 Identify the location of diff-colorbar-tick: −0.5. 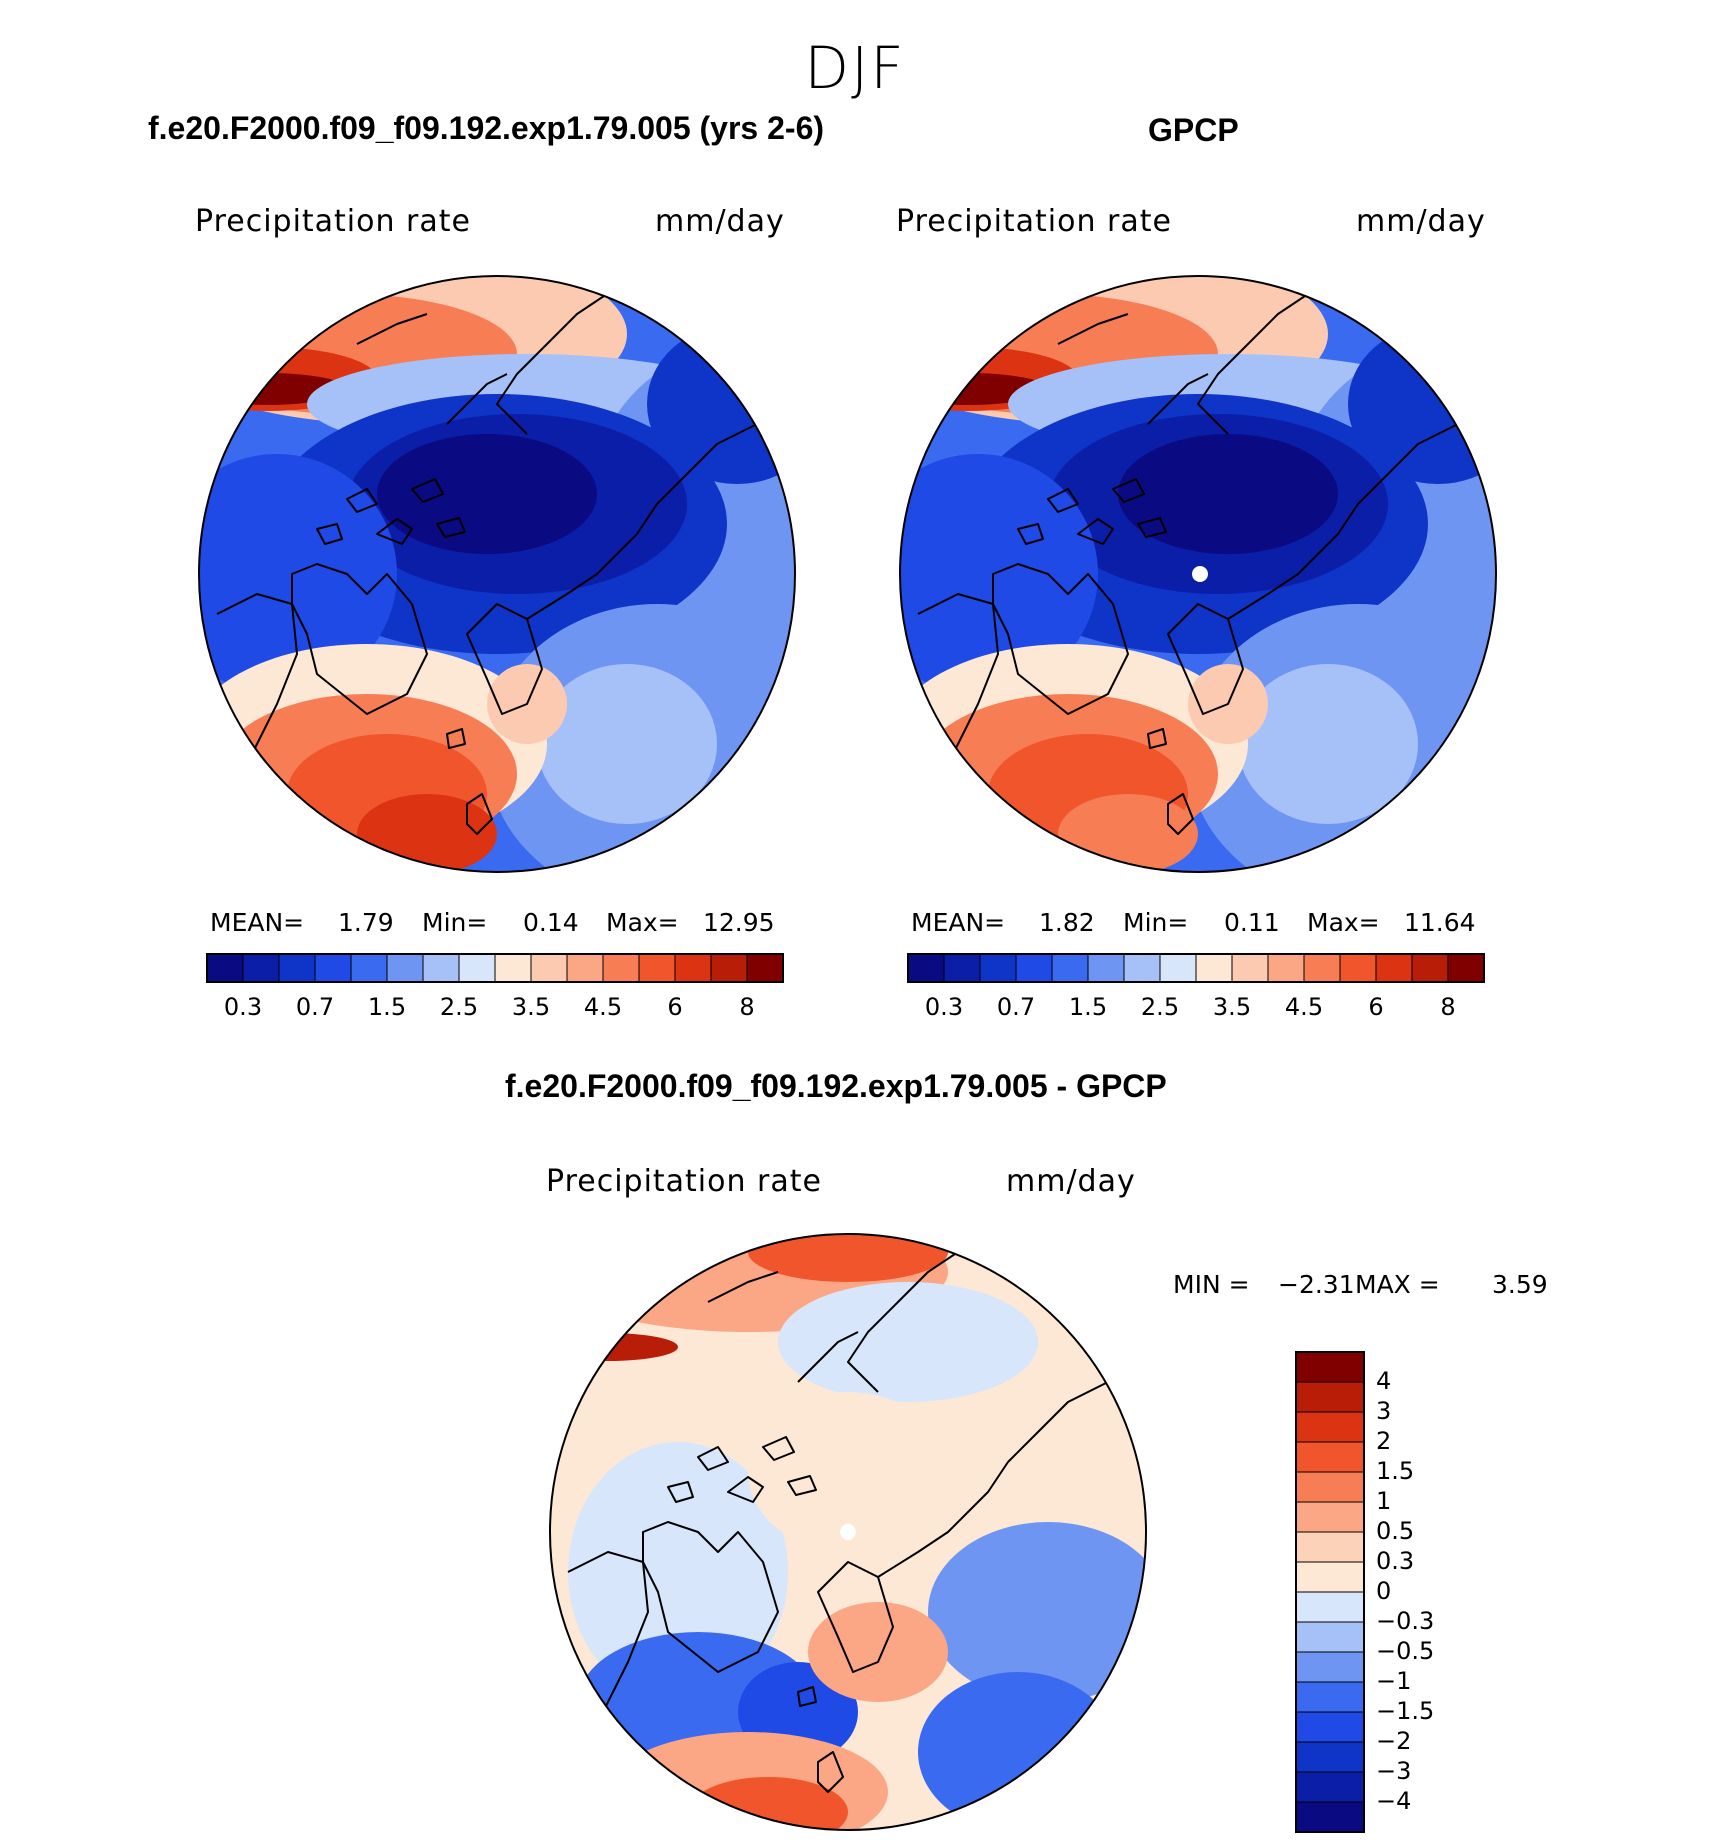
(1405, 1651).